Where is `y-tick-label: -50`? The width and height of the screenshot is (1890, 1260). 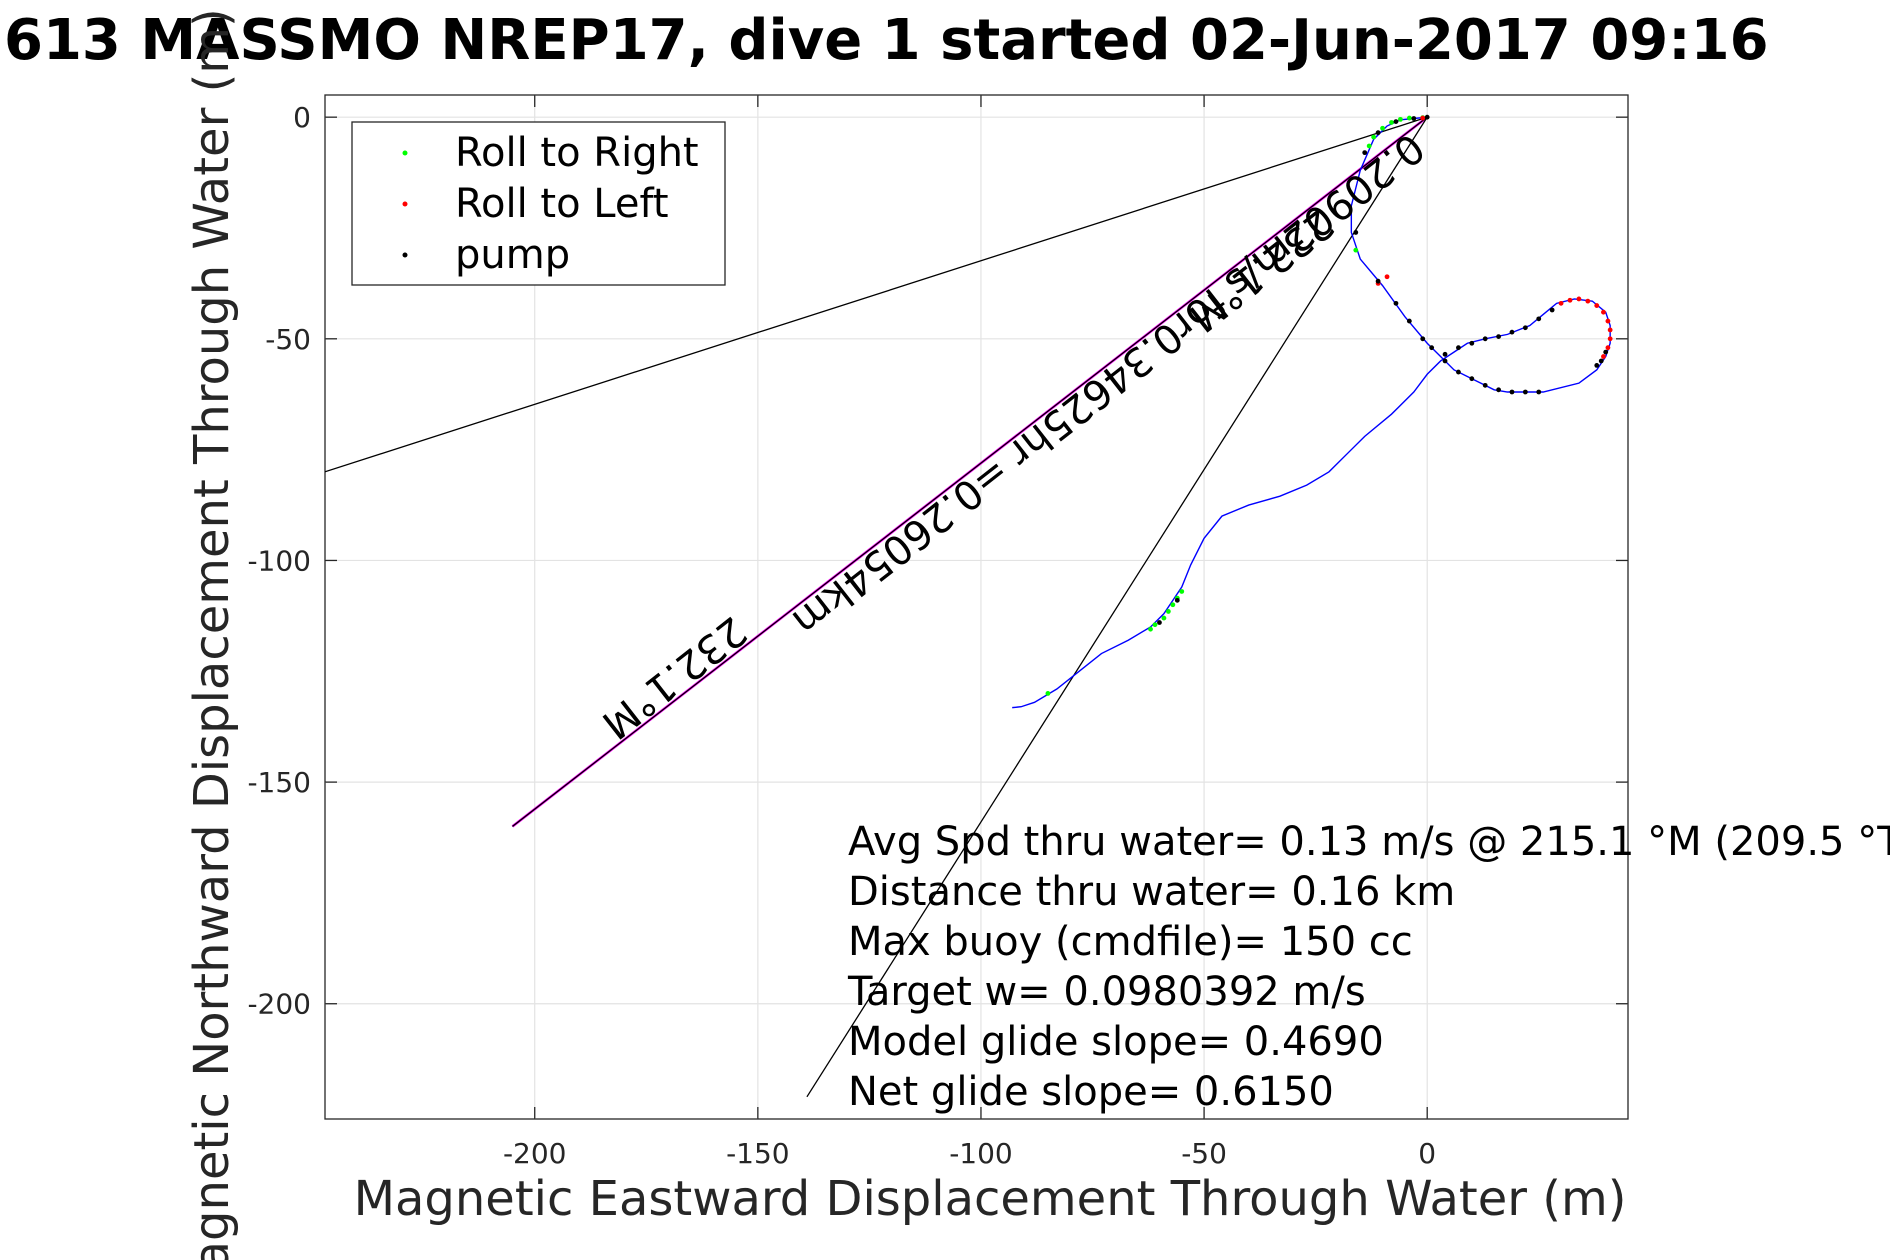 y-tick-label: -50 is located at coordinates (288, 339).